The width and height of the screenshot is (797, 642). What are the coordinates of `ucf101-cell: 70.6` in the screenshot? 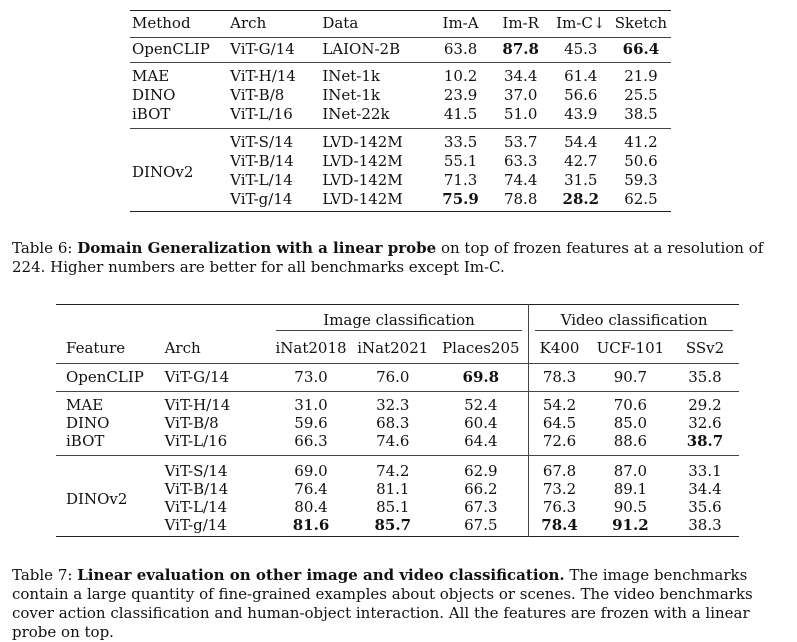 It's located at (630, 402).